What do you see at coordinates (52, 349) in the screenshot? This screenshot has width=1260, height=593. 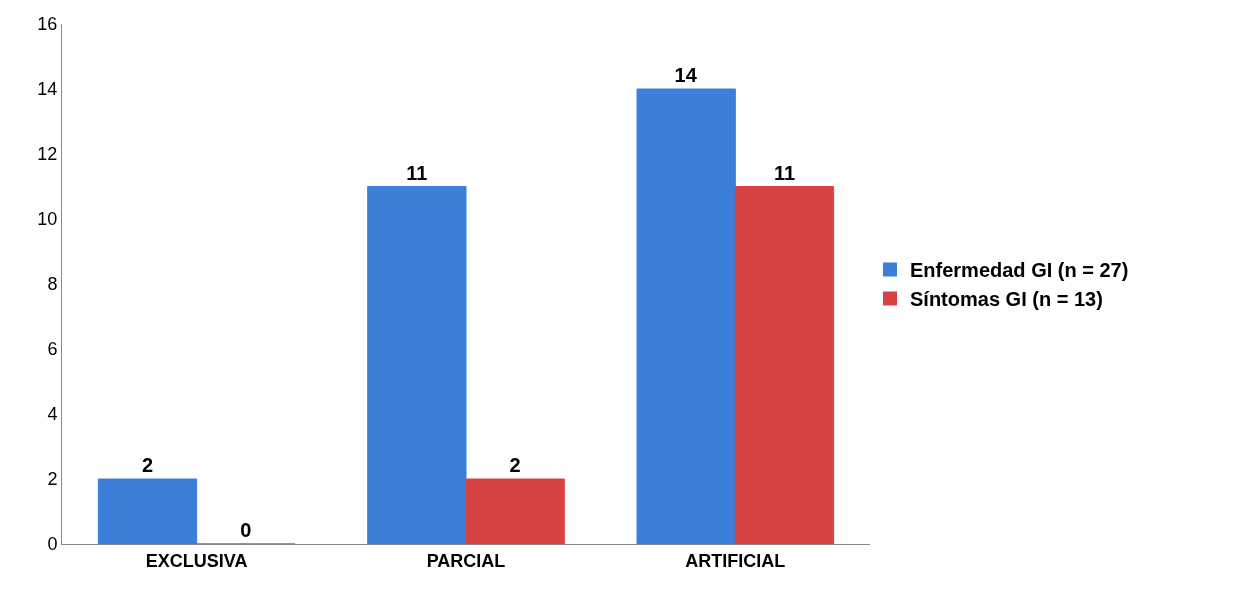 I see `y-tick-label: 6` at bounding box center [52, 349].